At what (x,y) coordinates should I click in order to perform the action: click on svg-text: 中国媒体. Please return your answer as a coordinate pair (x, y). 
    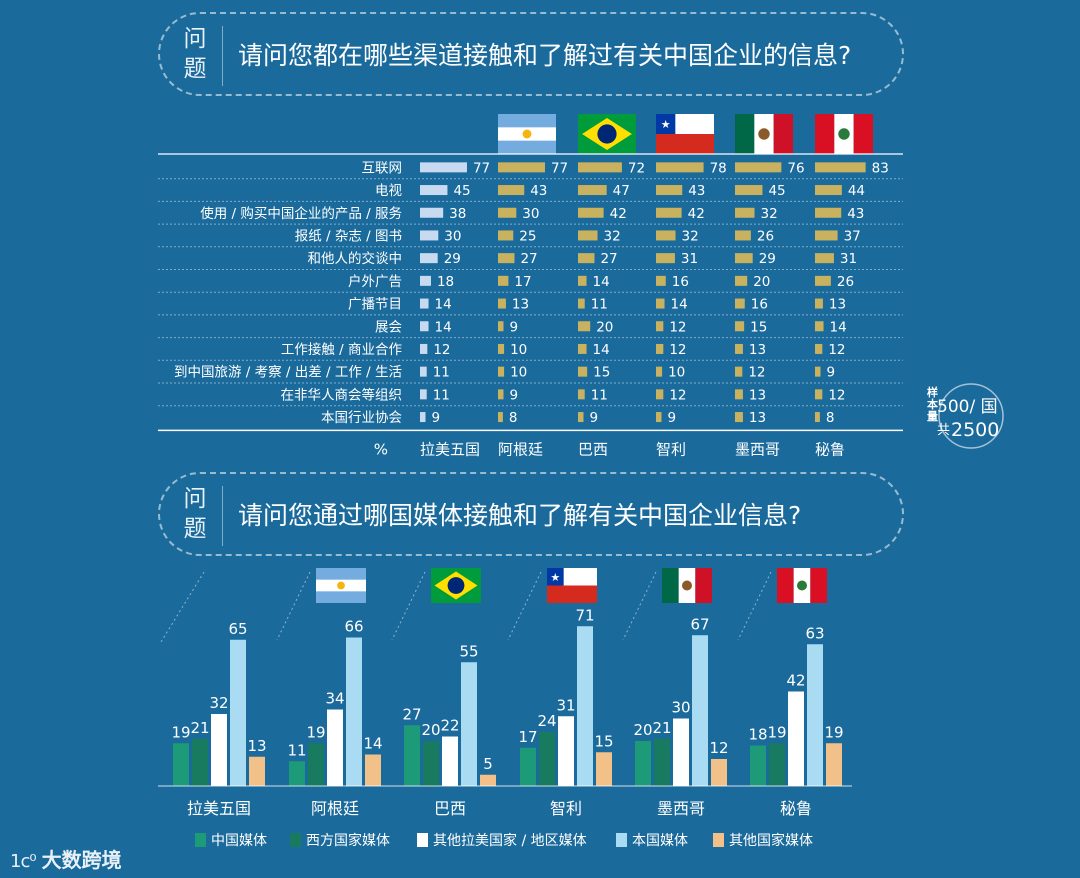
    Looking at the image, I should click on (239, 841).